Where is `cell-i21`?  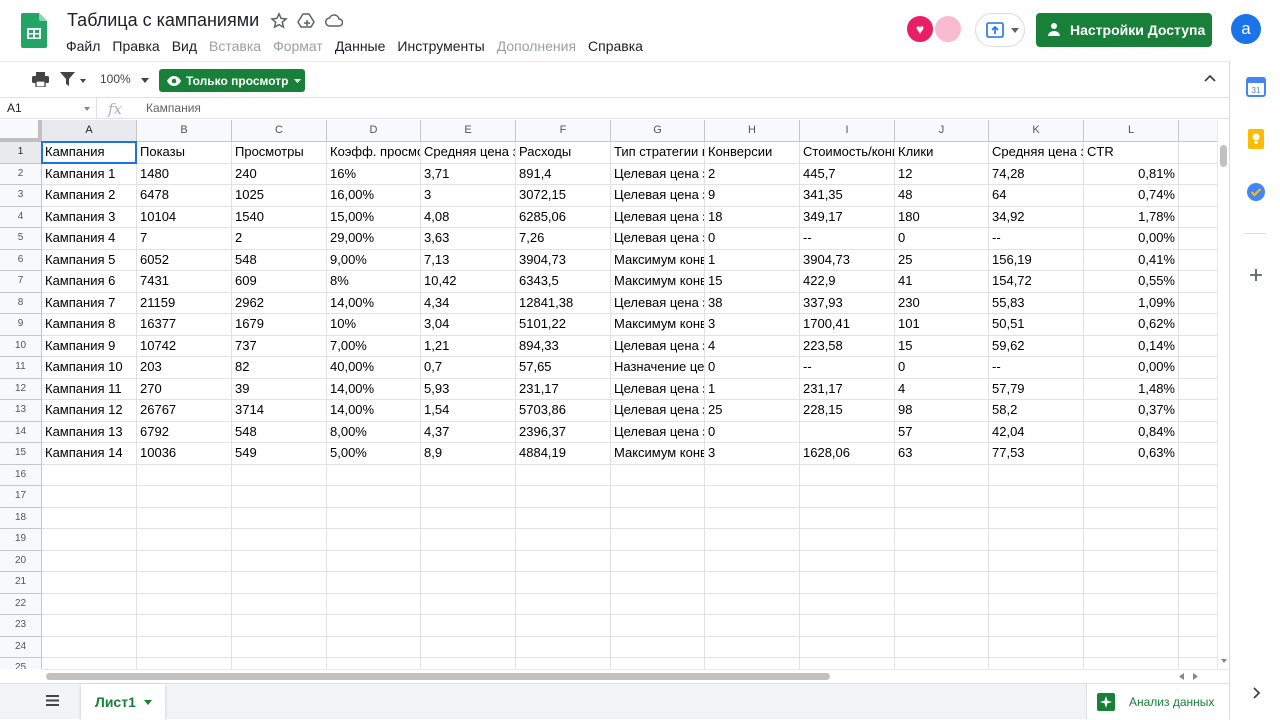
cell-i21 is located at coordinates (847, 583).